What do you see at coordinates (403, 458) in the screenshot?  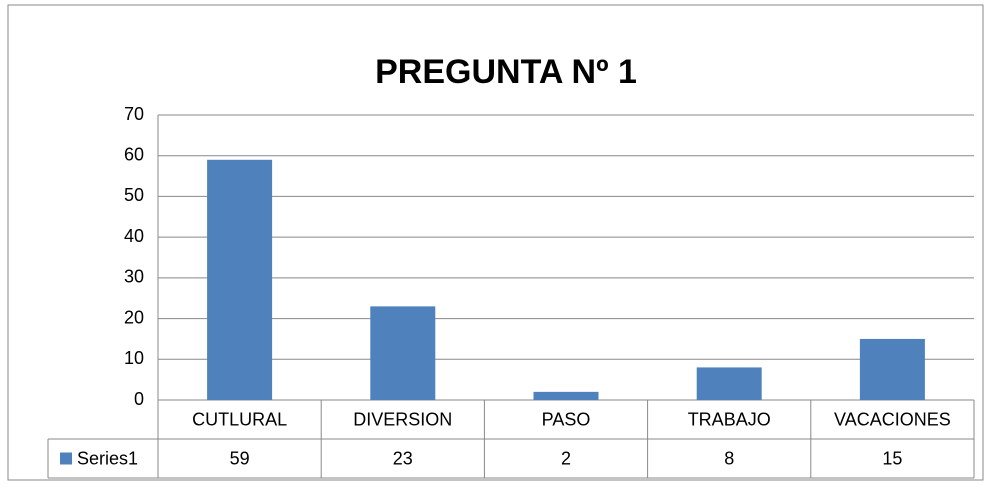 I see `table-value: 23` at bounding box center [403, 458].